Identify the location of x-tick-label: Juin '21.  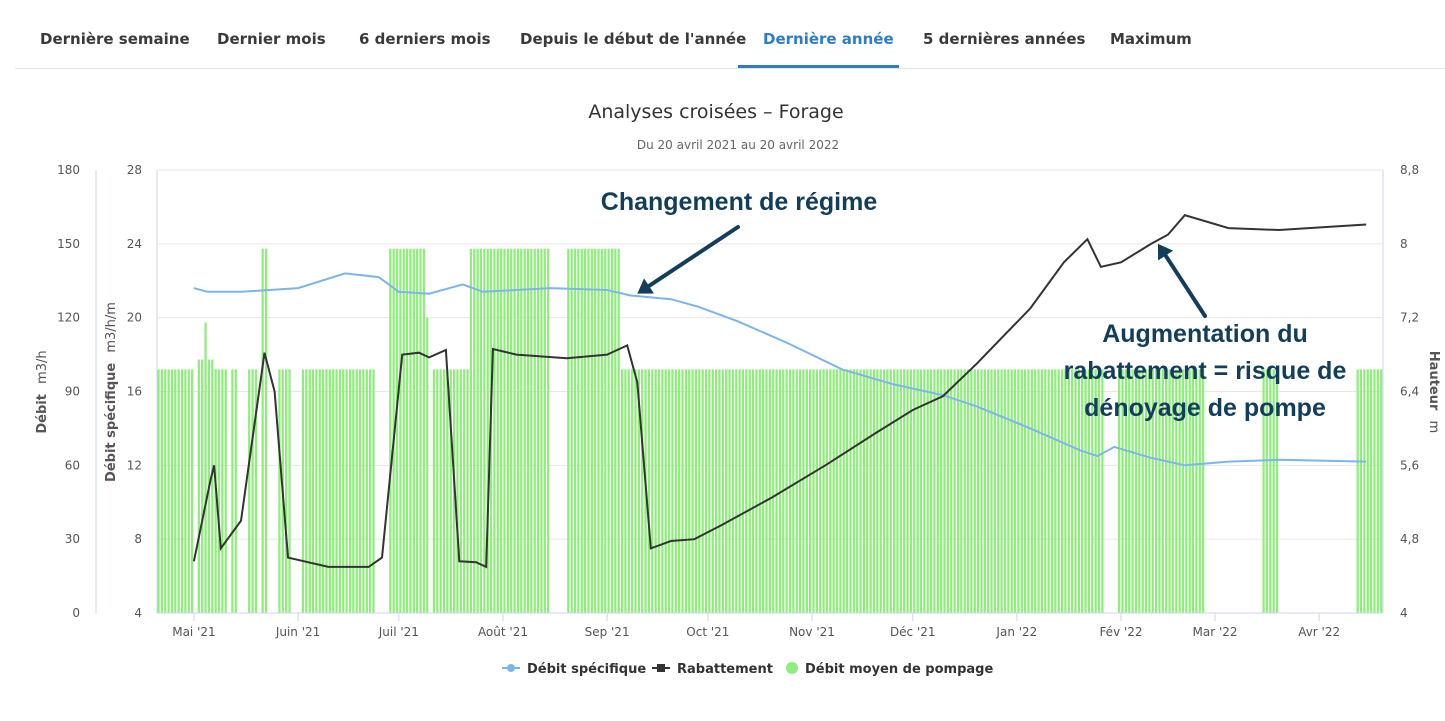
(297, 632).